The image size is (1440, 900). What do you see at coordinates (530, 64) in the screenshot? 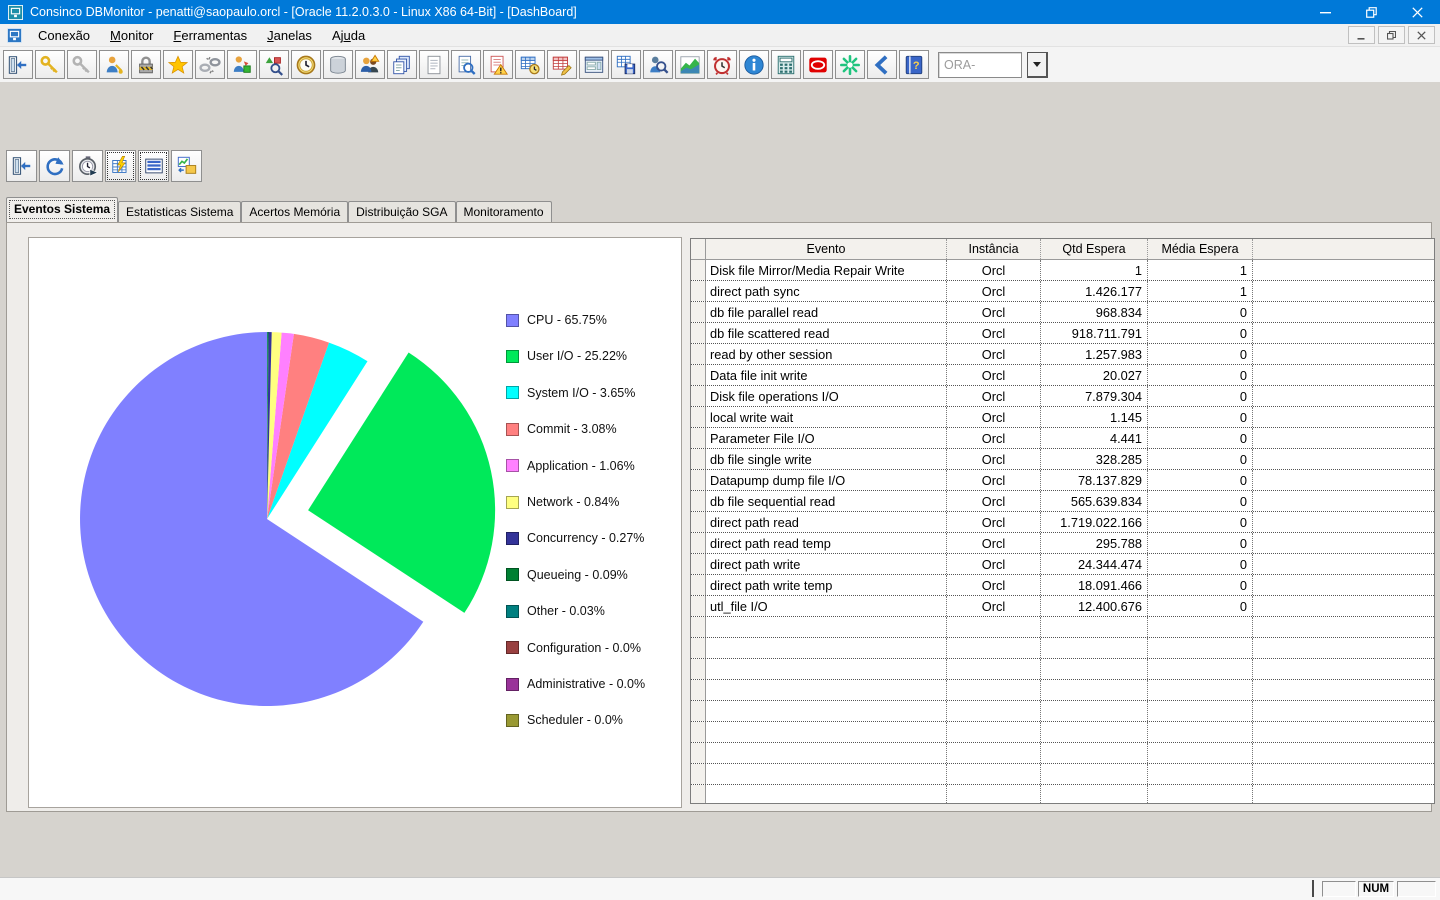
I see `grid-clock-button` at bounding box center [530, 64].